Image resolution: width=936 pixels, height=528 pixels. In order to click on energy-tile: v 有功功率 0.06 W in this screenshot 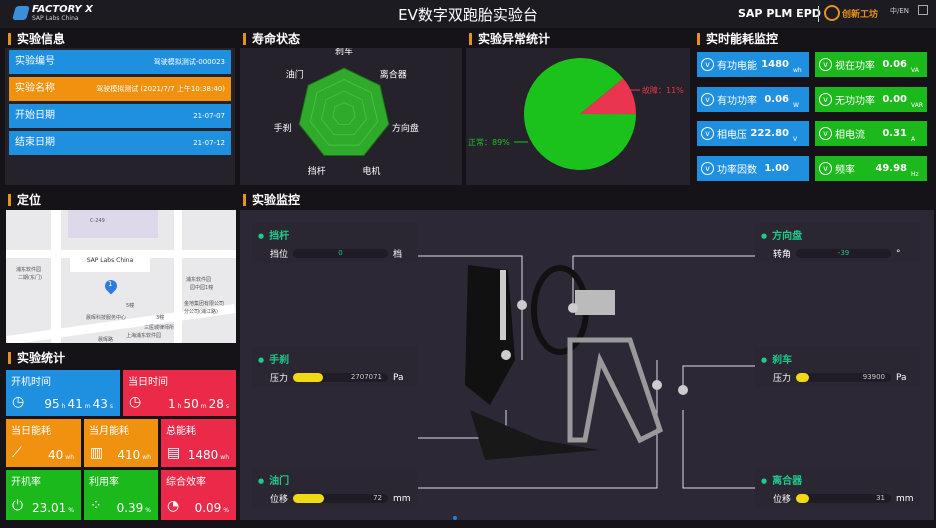, I will do `click(753, 99)`.